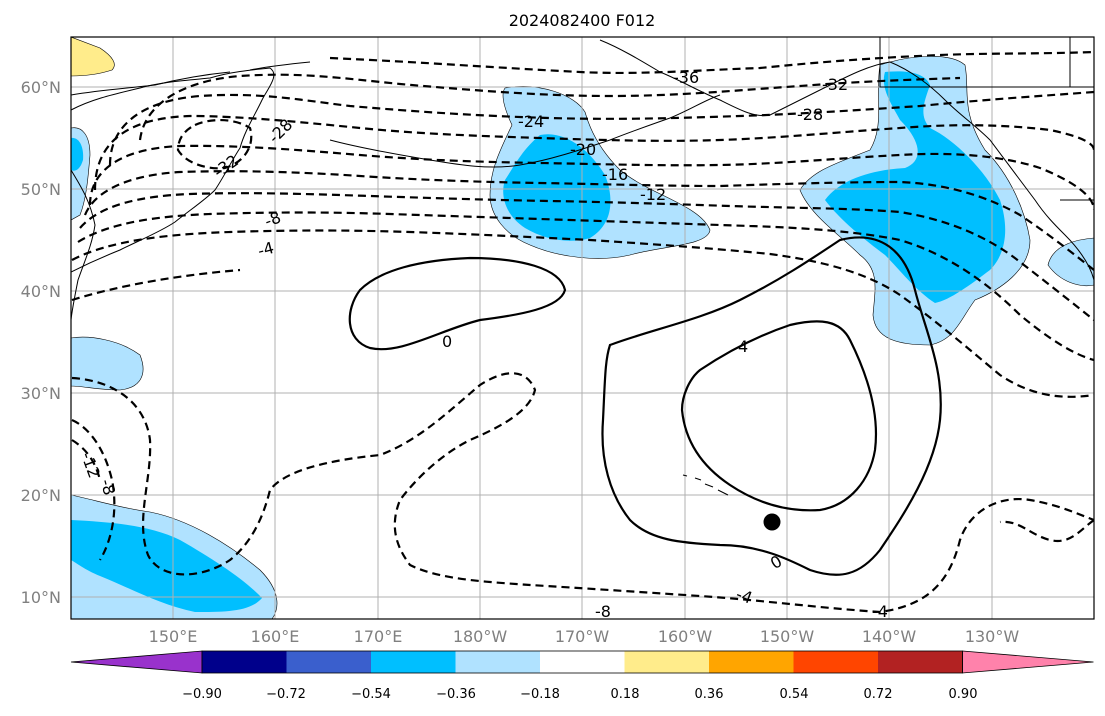  Describe the element at coordinates (685, 636) in the screenshot. I see `lon-label: 160°W` at that location.